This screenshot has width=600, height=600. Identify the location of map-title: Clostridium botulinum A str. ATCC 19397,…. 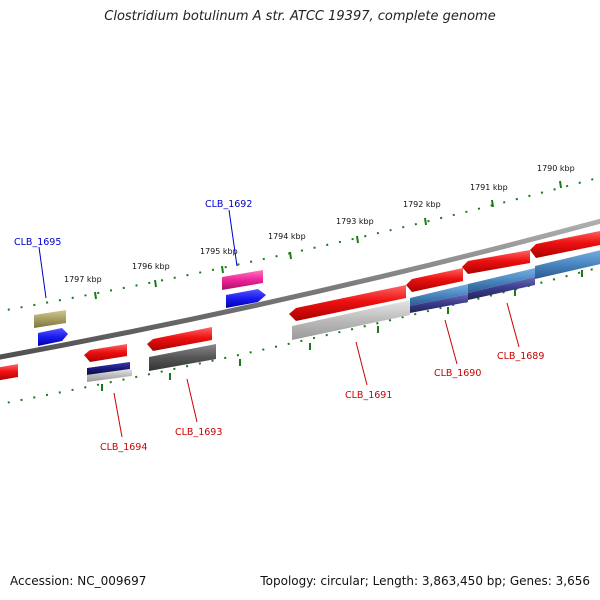
(300, 16).